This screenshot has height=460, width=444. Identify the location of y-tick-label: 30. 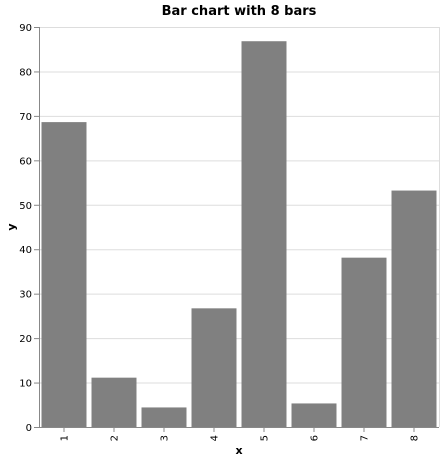
(25, 295).